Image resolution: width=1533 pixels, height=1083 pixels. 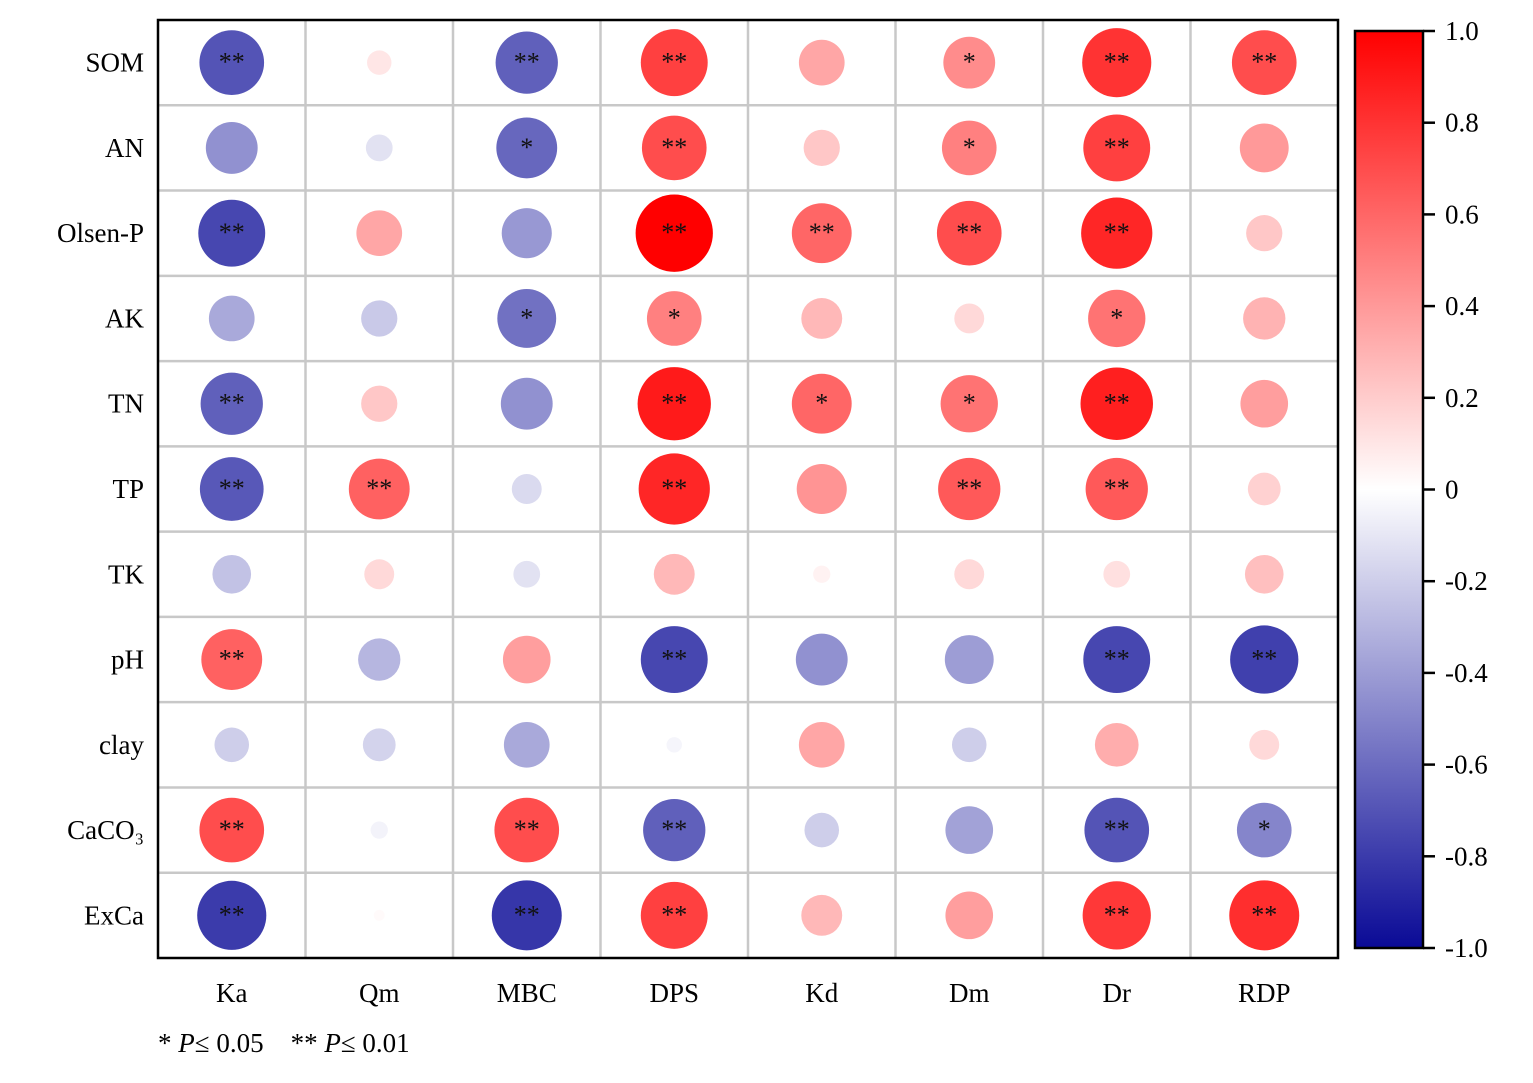 What do you see at coordinates (379, 574) in the screenshot?
I see `cell-tk-qm` at bounding box center [379, 574].